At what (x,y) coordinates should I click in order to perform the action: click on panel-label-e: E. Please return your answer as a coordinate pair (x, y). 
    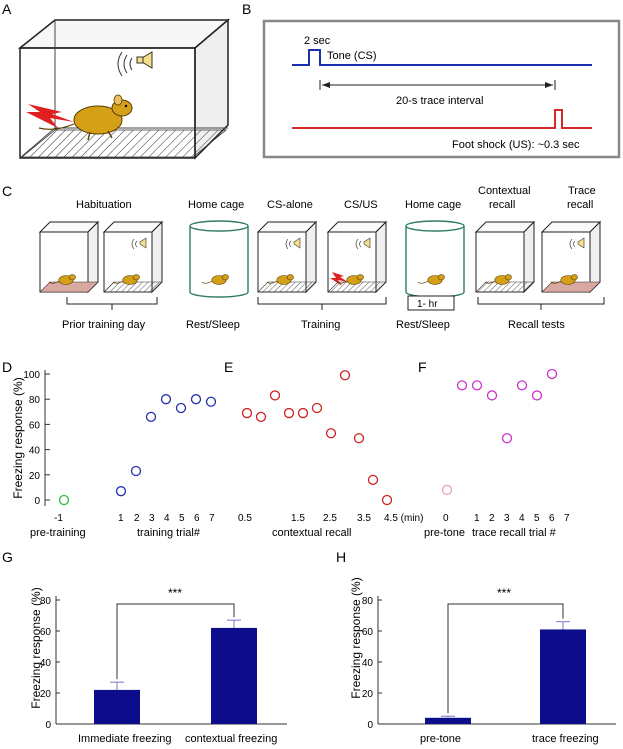
    Looking at the image, I should click on (228, 367).